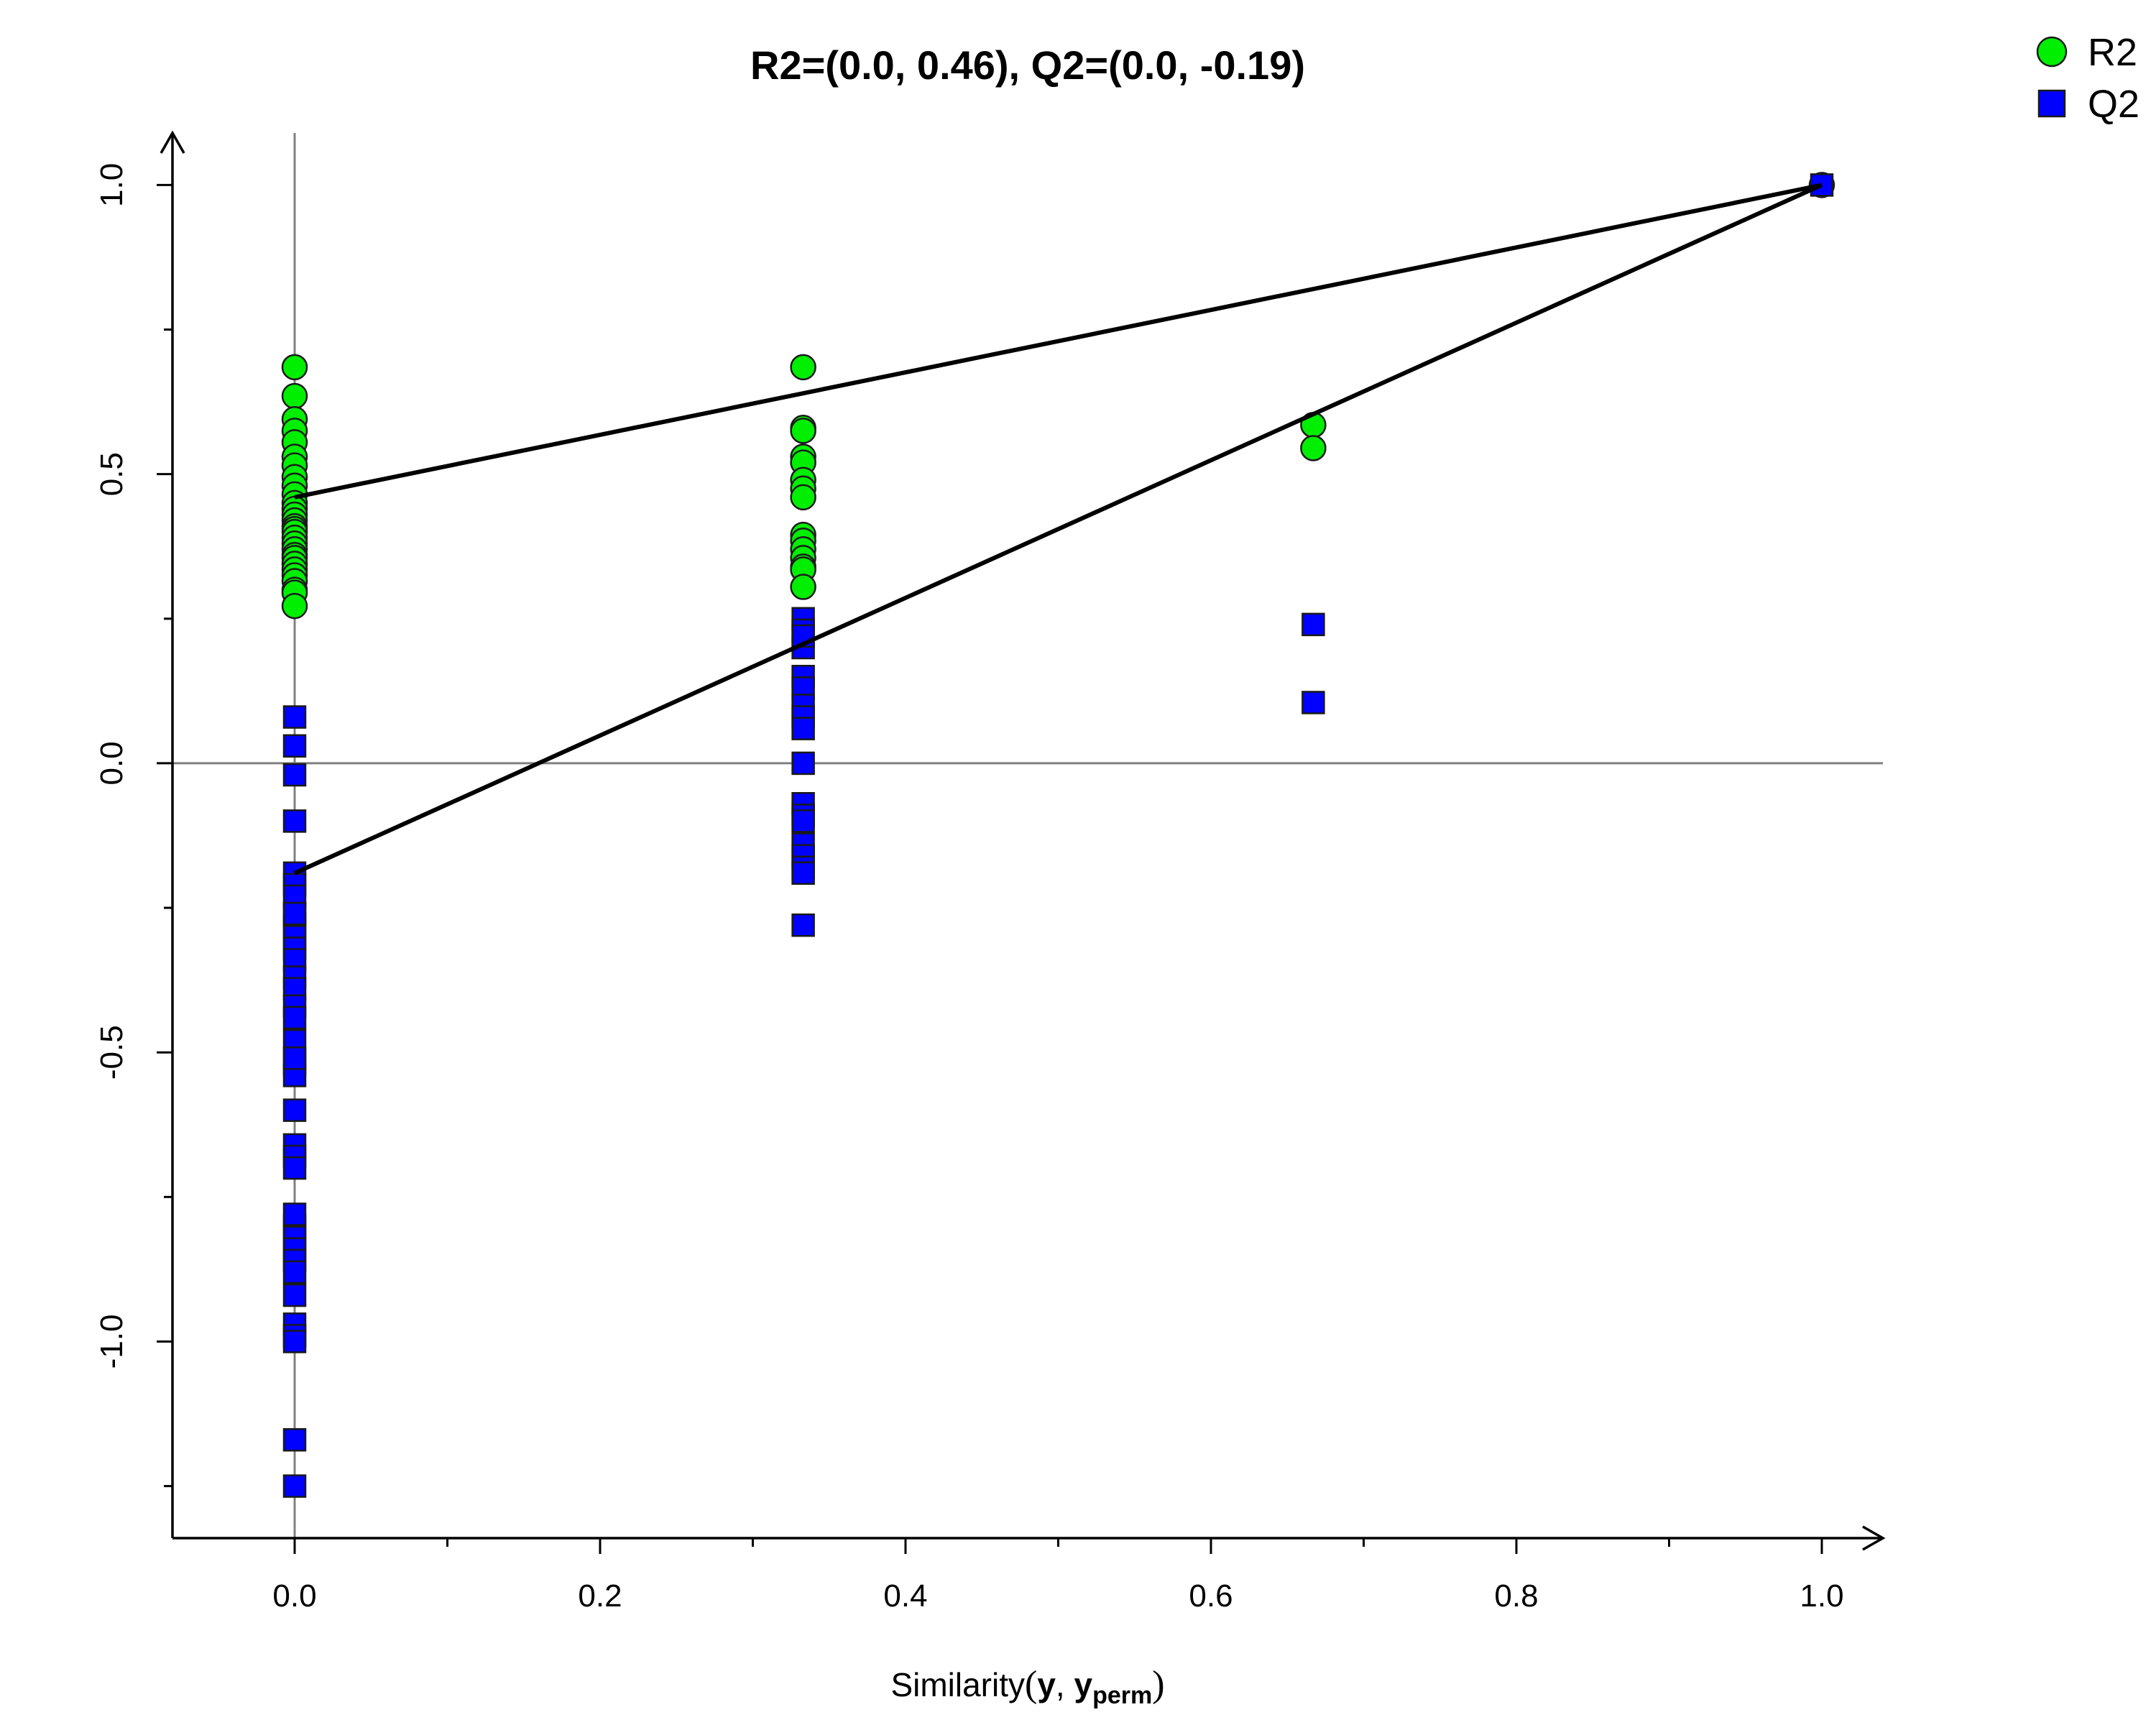 The height and width of the screenshot is (1725, 2156). I want to click on x-tick-label: 0.8, so click(1516, 1596).